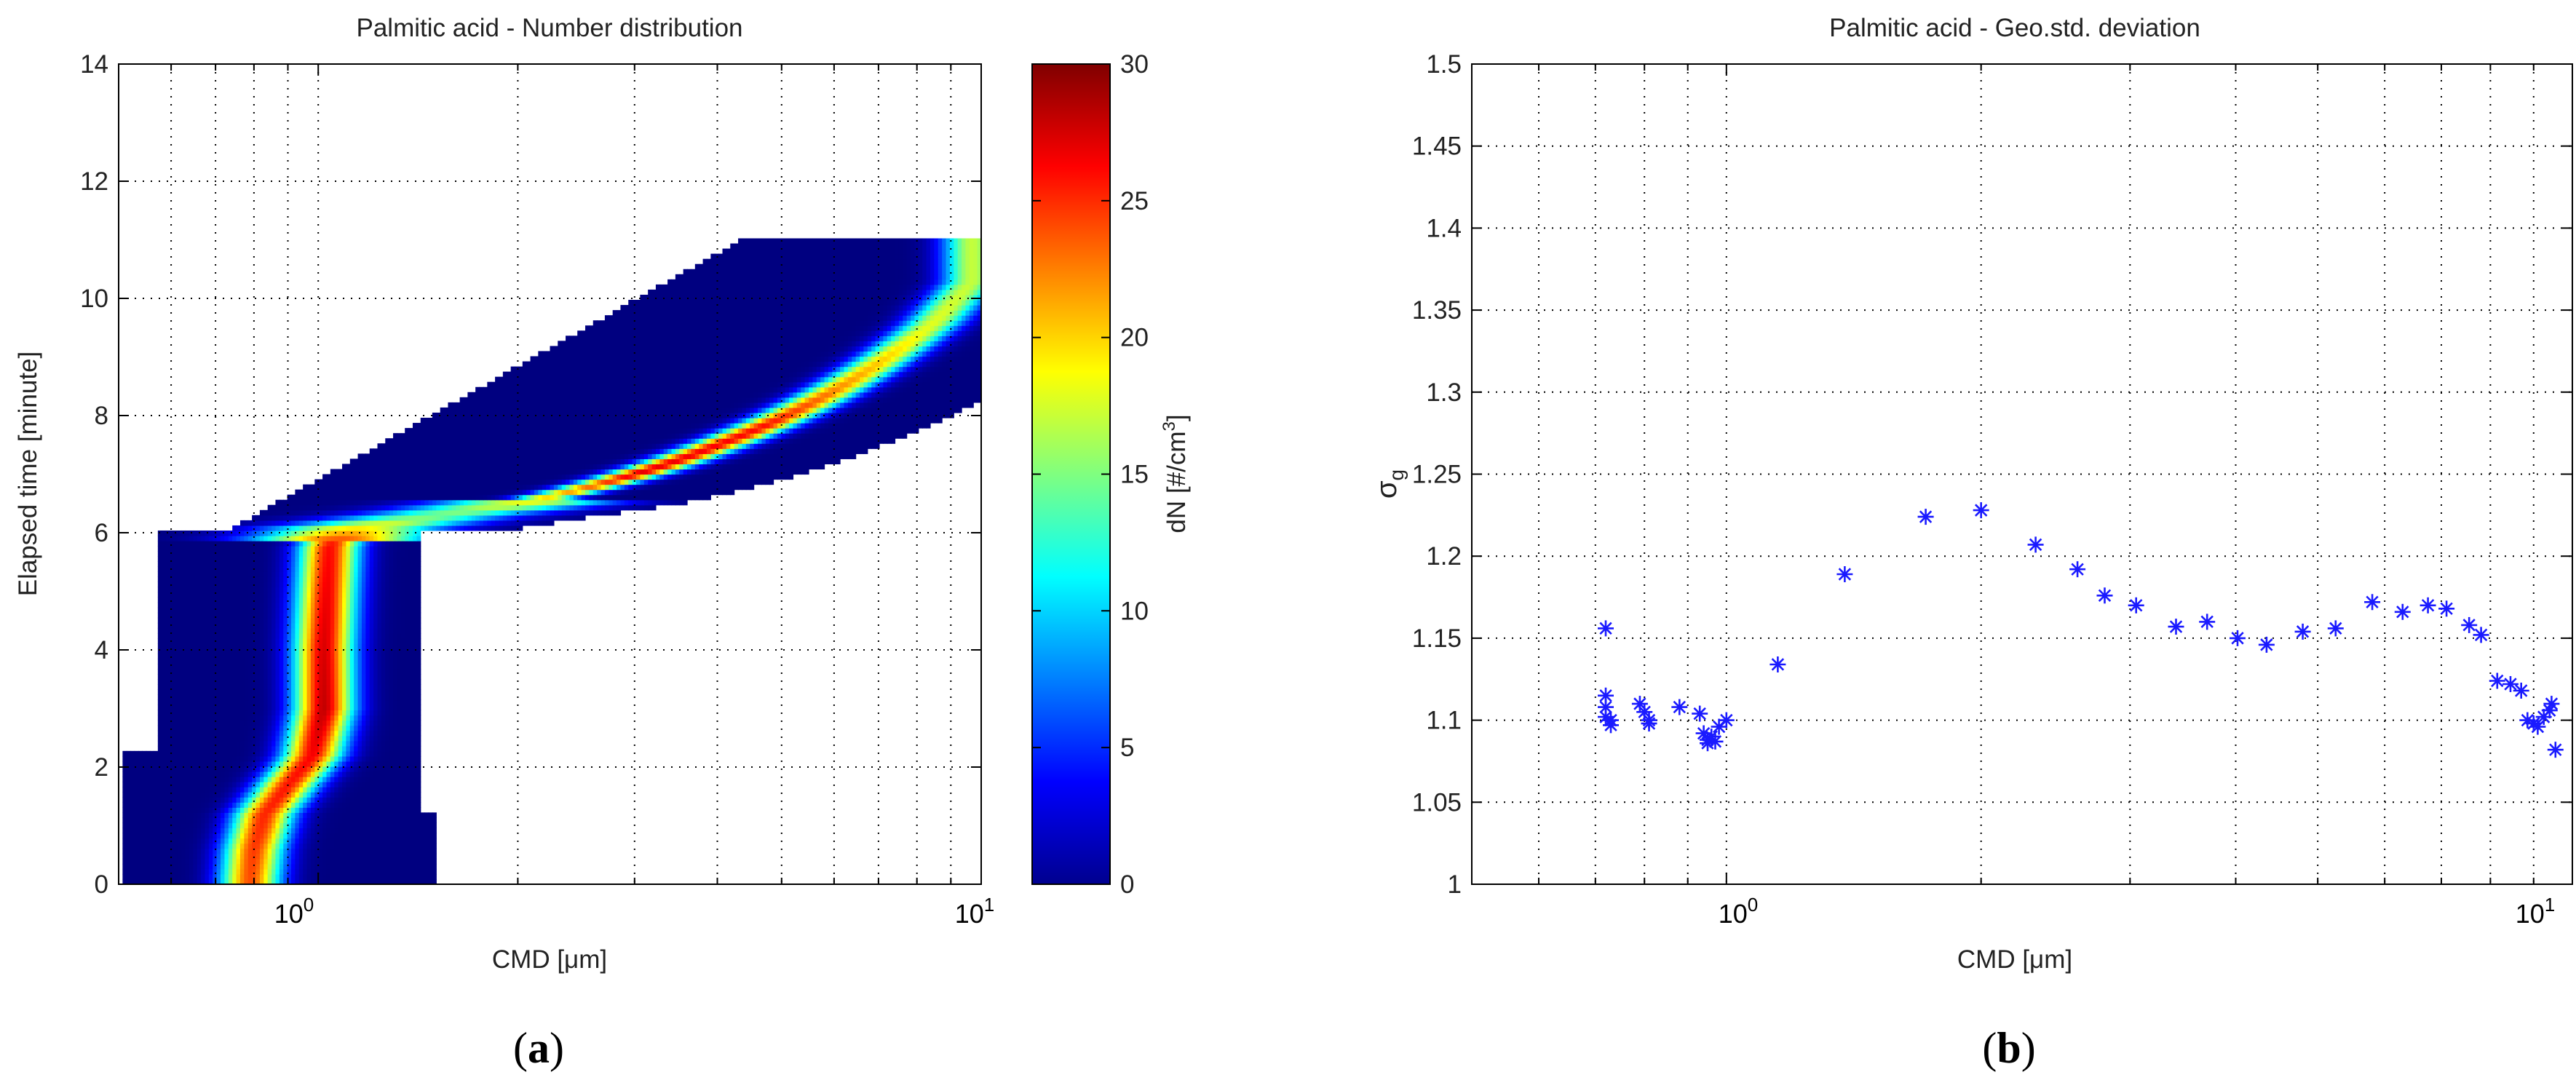 The height and width of the screenshot is (1080, 2576). Describe the element at coordinates (1134, 201) in the screenshot. I see `colorbar-tick-label-25: 25` at that location.